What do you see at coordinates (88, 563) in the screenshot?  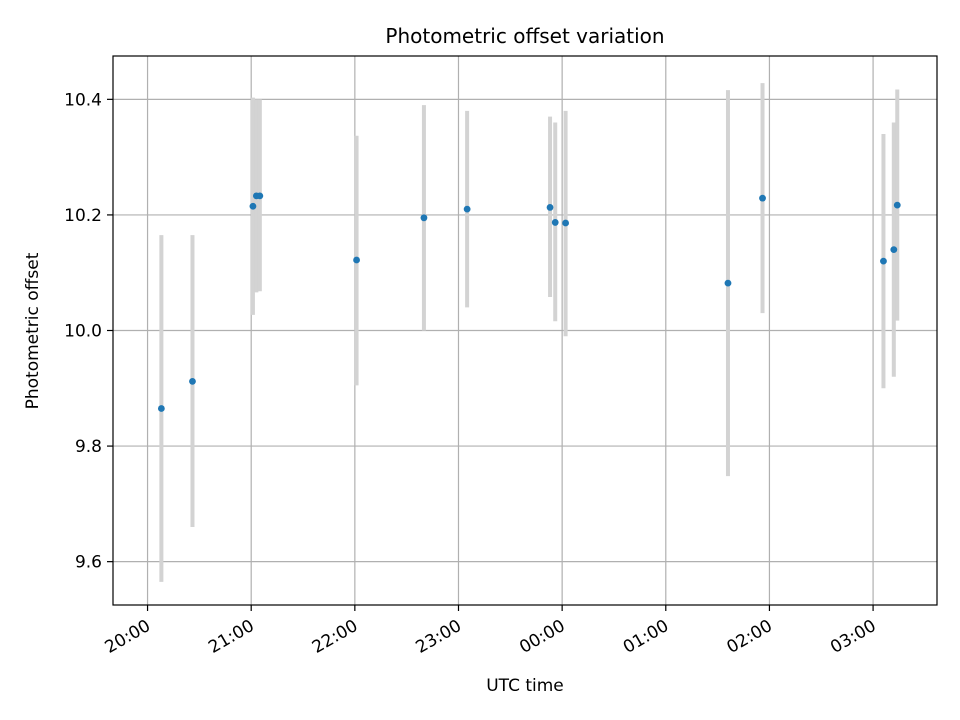 I see `y-tick-label: 9.6` at bounding box center [88, 563].